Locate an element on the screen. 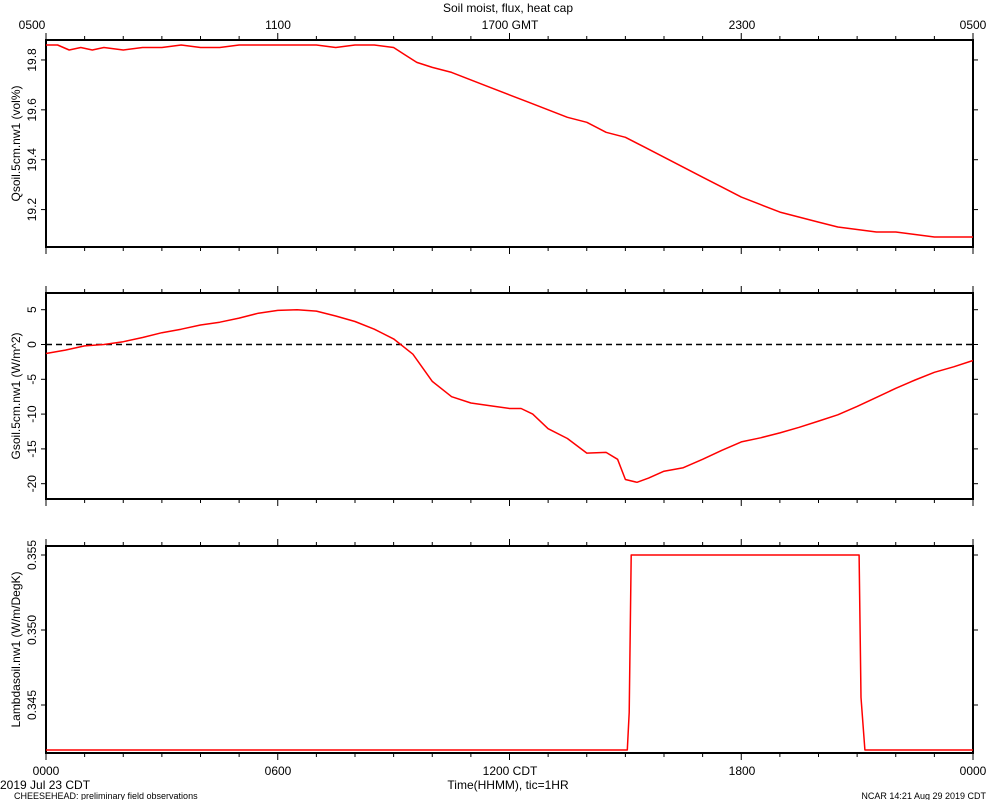 This screenshot has height=800, width=1000. y-tick-label: -10 is located at coordinates (32, 414).